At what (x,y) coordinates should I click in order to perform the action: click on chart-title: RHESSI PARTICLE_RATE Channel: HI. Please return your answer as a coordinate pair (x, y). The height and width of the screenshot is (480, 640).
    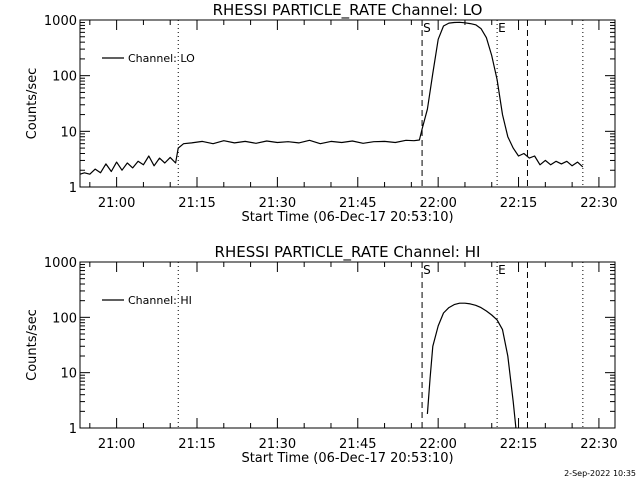
    Looking at the image, I should click on (348, 252).